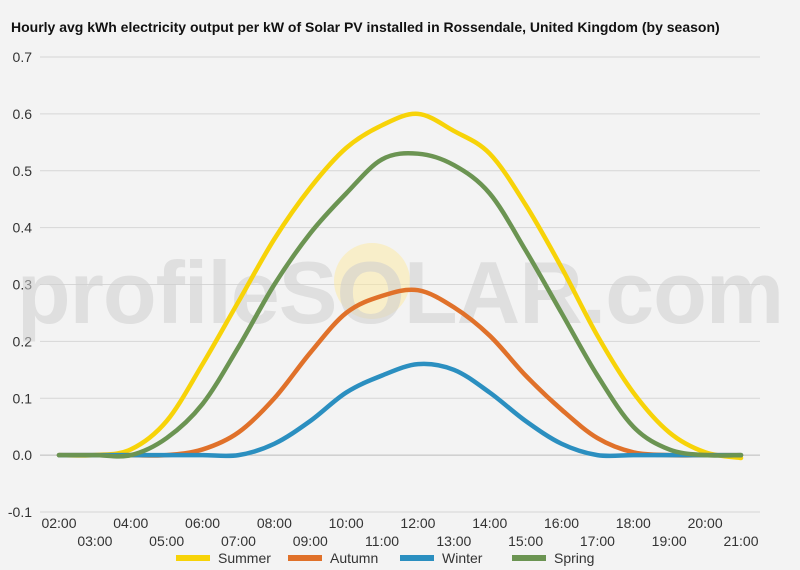 This screenshot has height=570, width=800. I want to click on series-line-winter, so click(400, 410).